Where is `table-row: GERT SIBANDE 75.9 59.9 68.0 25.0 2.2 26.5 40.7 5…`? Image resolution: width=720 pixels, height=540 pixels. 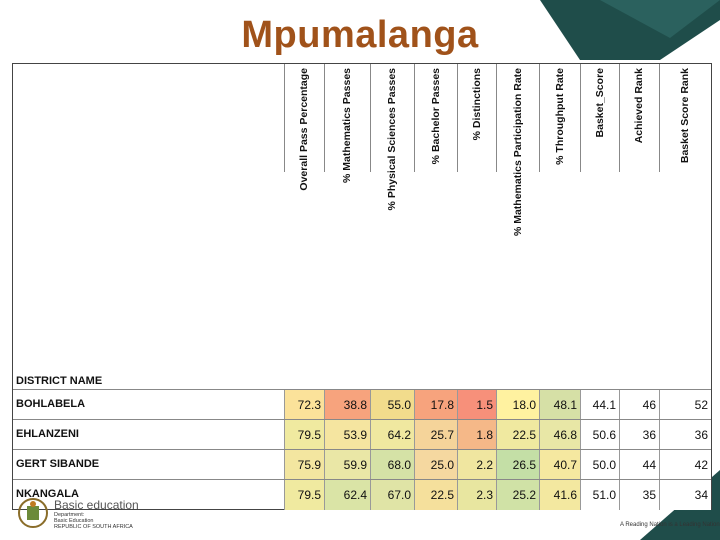
table-row: GERT SIBANDE 75.9 59.9 68.0 25.0 2.2 26.5 40.7 5… is located at coordinates (362, 464).